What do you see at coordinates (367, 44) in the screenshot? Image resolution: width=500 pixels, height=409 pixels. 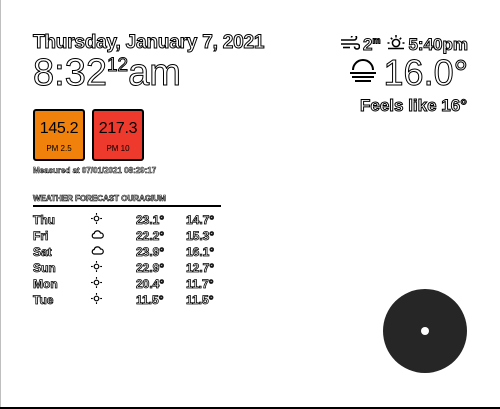 I see `wind-speed-value: 2` at bounding box center [367, 44].